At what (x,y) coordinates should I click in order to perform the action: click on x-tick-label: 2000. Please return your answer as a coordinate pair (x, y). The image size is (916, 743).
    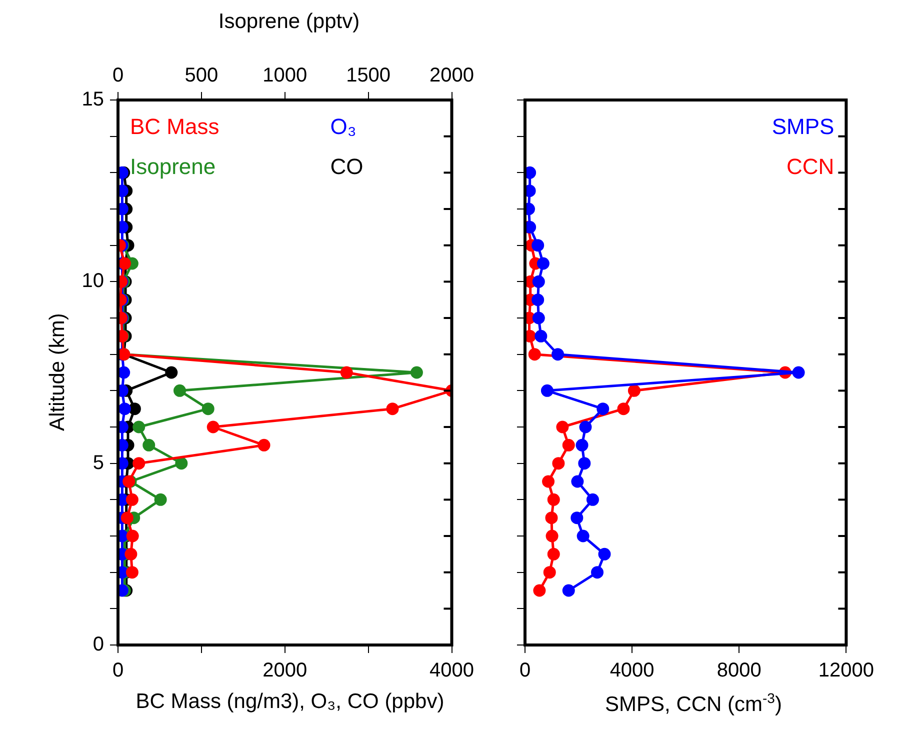
    Looking at the image, I should click on (285, 671).